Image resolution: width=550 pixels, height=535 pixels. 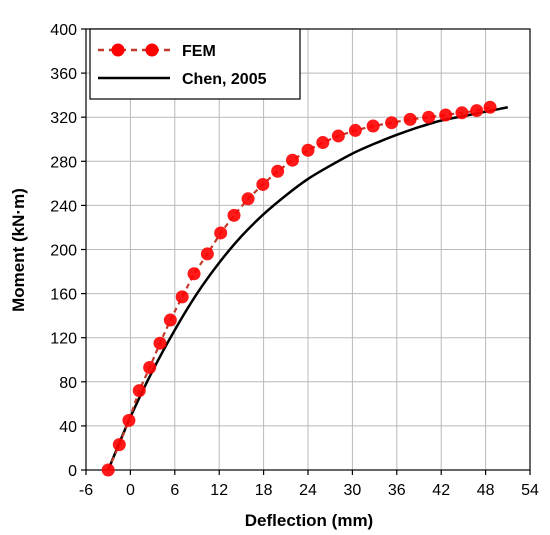 I want to click on y-tick-label: 320, so click(x=63, y=118).